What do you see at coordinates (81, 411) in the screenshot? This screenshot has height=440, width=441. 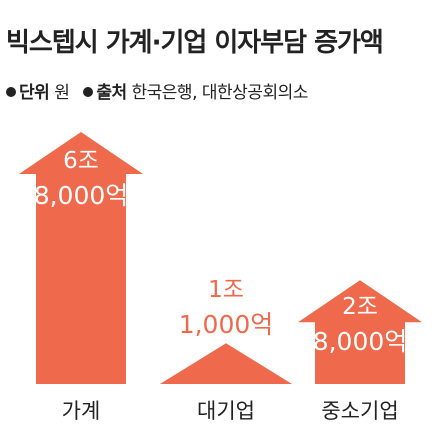 I see `category-label: 가계` at bounding box center [81, 411].